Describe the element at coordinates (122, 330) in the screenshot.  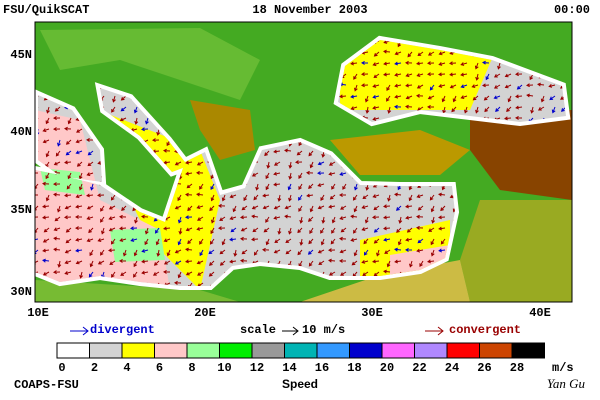
I see `divergent-label: divergent` at that location.